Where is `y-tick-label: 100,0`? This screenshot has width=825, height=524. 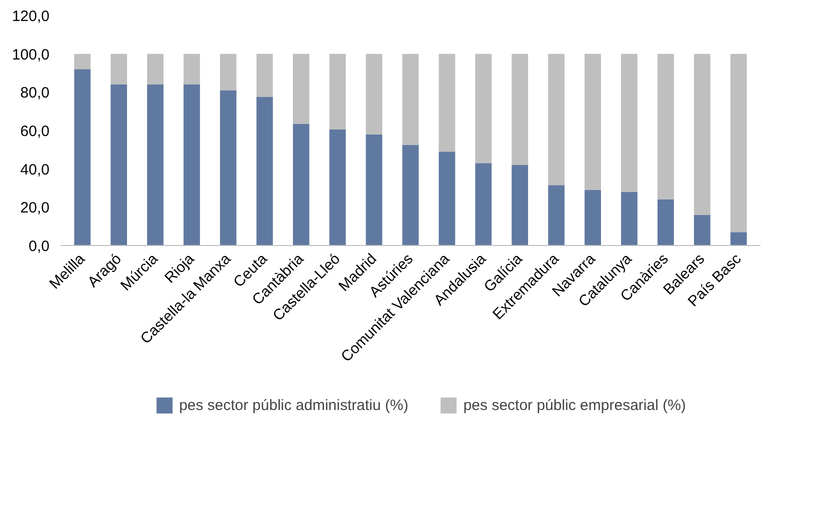 y-tick-label: 100,0 is located at coordinates (31, 55).